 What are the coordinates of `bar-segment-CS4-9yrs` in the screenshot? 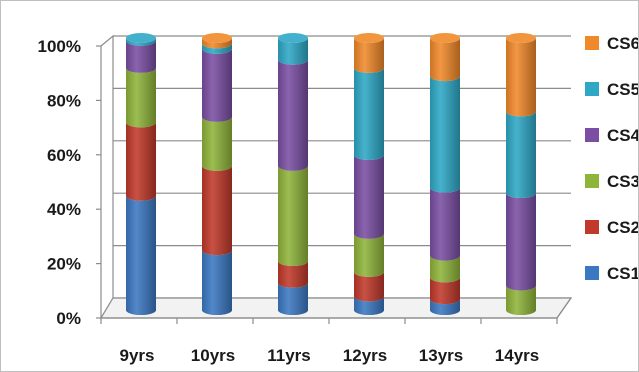 It's located at (141, 56).